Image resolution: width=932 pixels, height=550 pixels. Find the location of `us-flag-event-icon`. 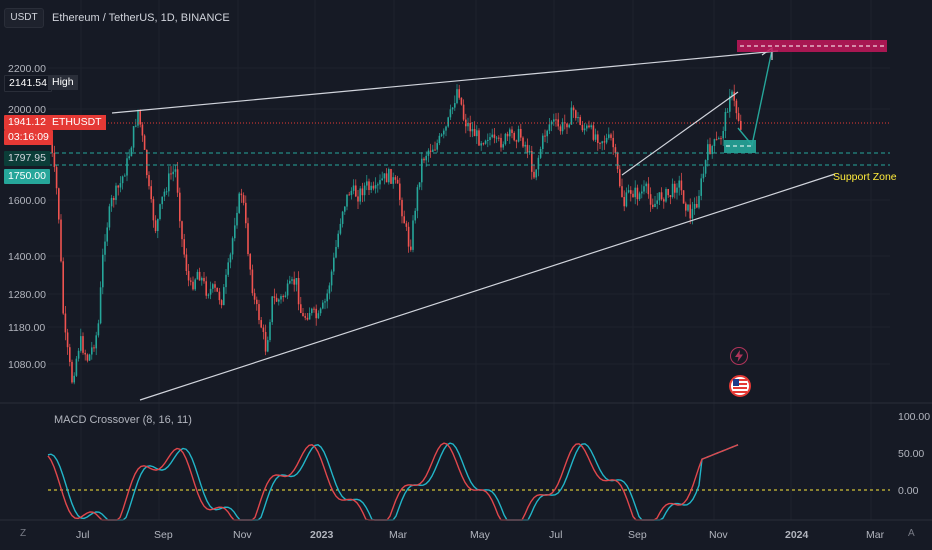

us-flag-event-icon is located at coordinates (740, 386).